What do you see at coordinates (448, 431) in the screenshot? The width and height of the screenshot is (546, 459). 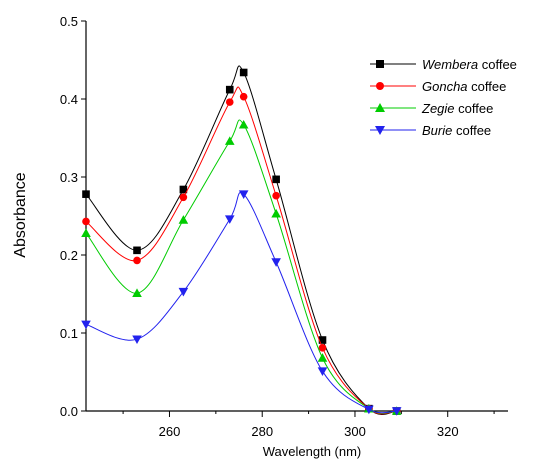 I see `x-tick-label: 320` at bounding box center [448, 431].